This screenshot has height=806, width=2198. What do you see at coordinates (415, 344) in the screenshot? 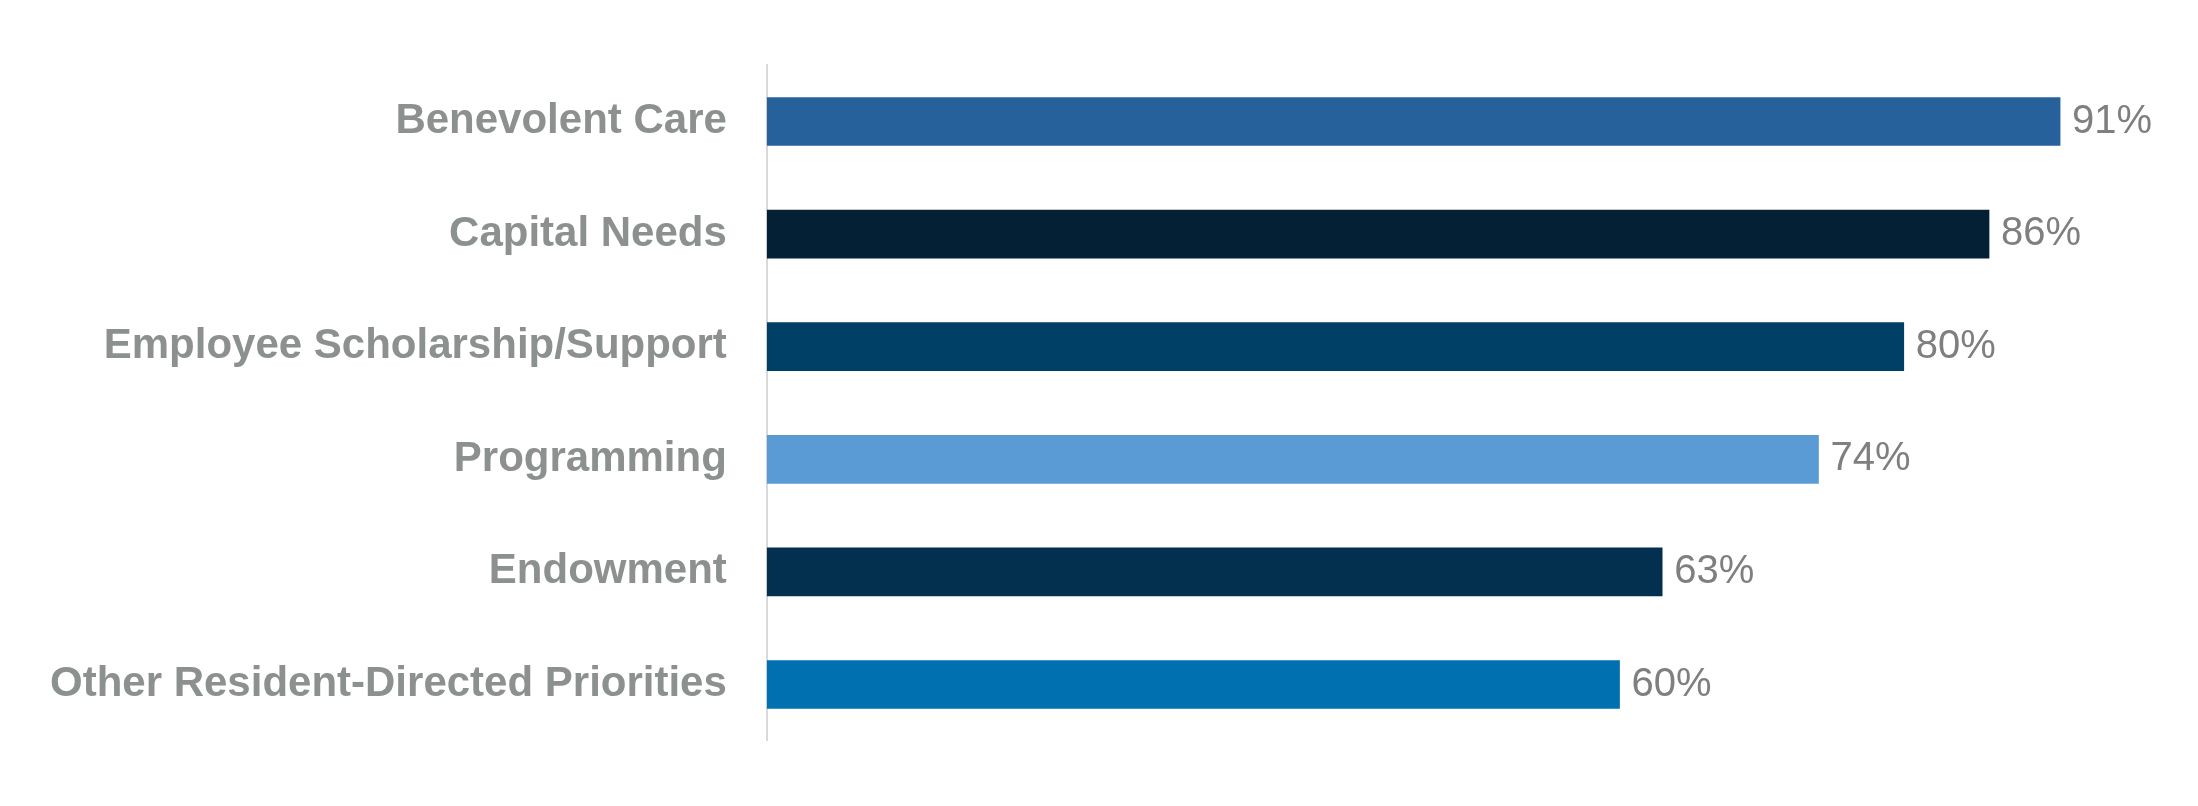
I see `y-tick-label: Employee Scholarship/Support` at bounding box center [415, 344].